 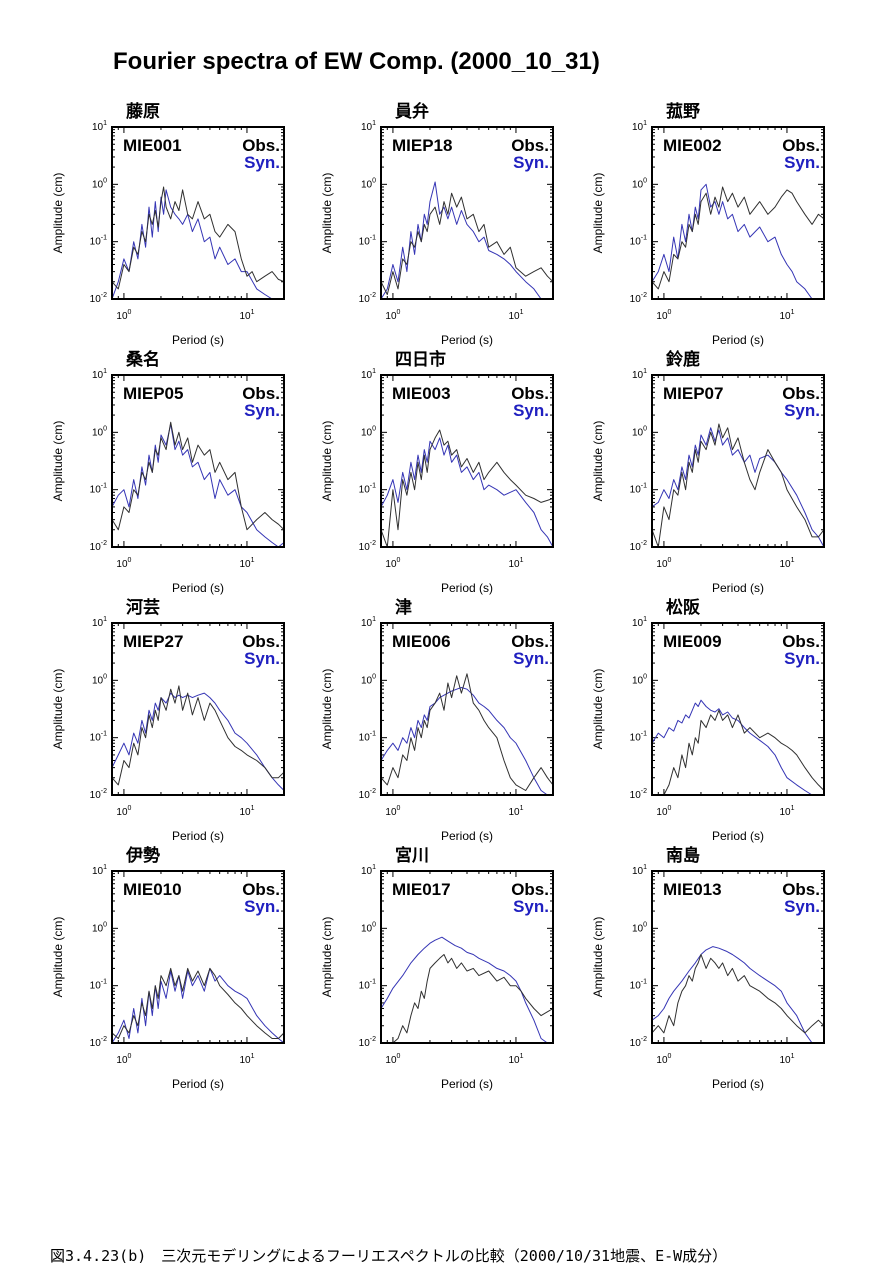 I want to click on station-name: 員弁, so click(x=411, y=111).